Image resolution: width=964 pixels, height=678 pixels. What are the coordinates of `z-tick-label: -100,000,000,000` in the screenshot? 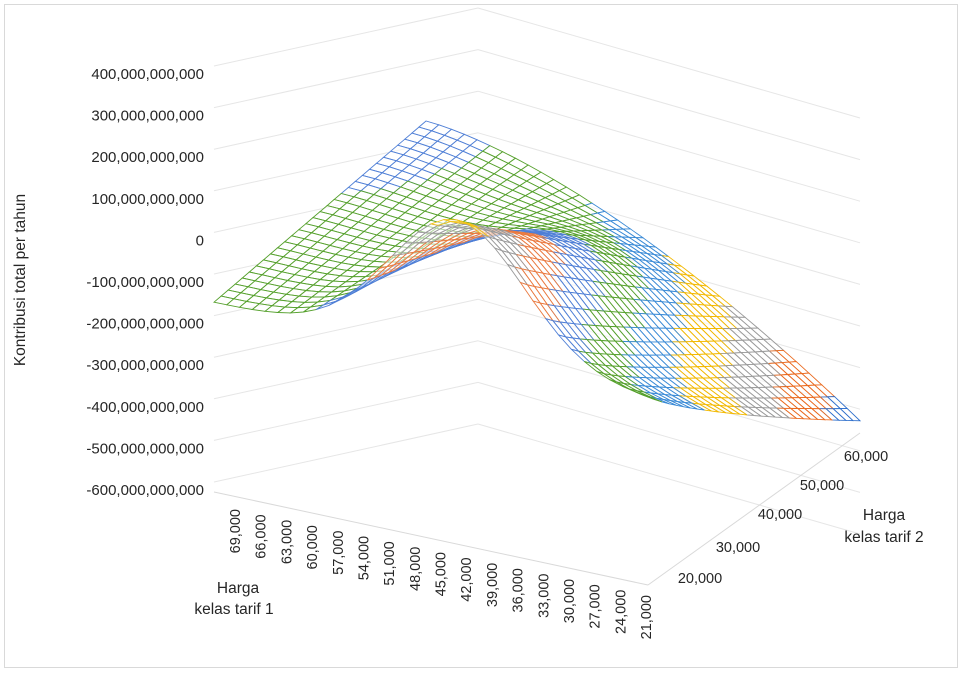 It's located at (145, 282).